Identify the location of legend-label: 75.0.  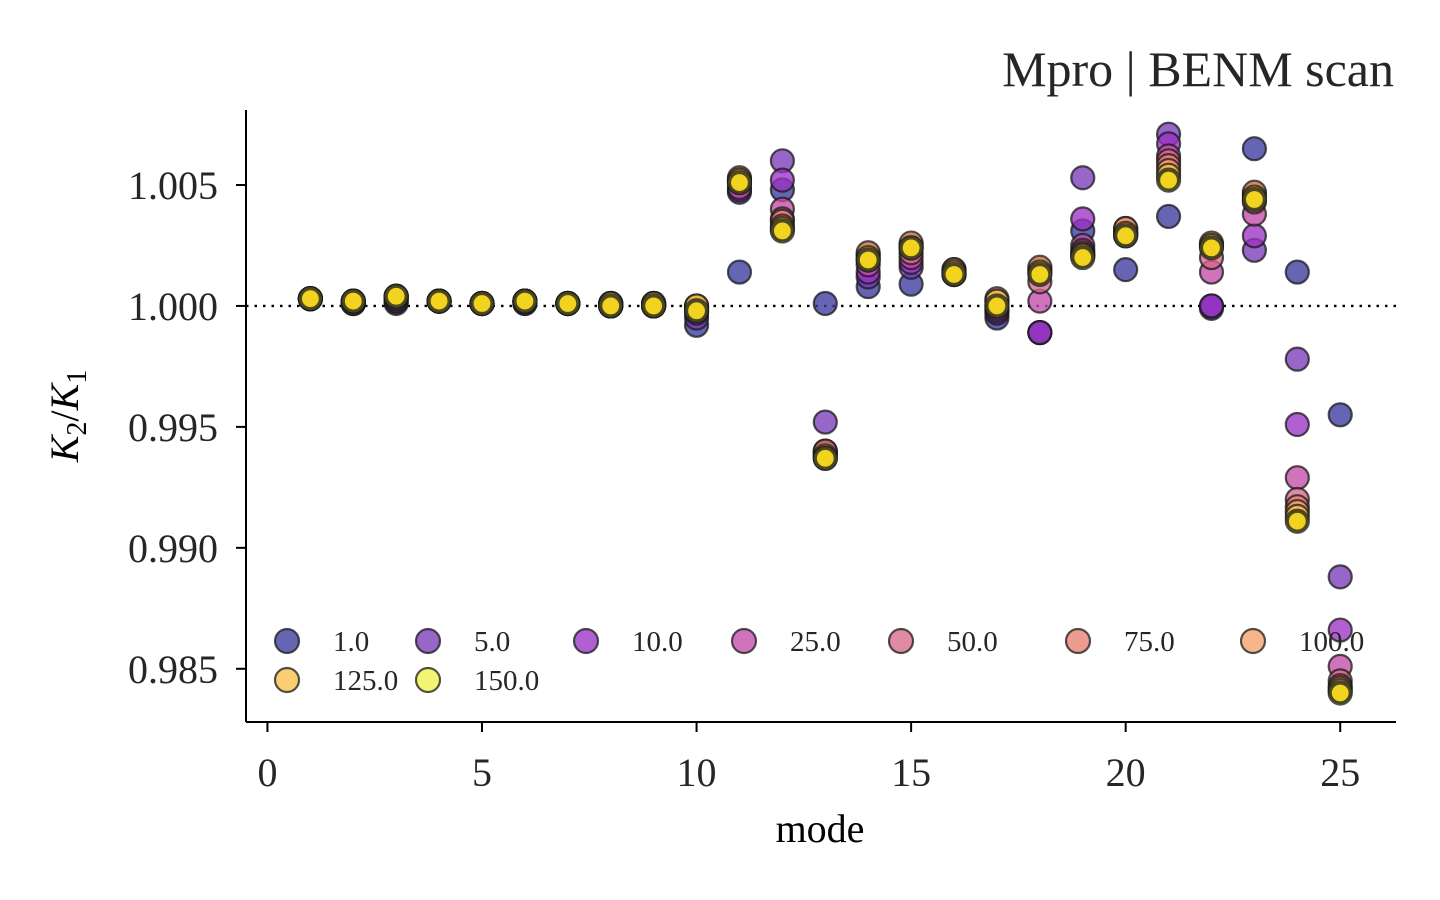
(1149, 642).